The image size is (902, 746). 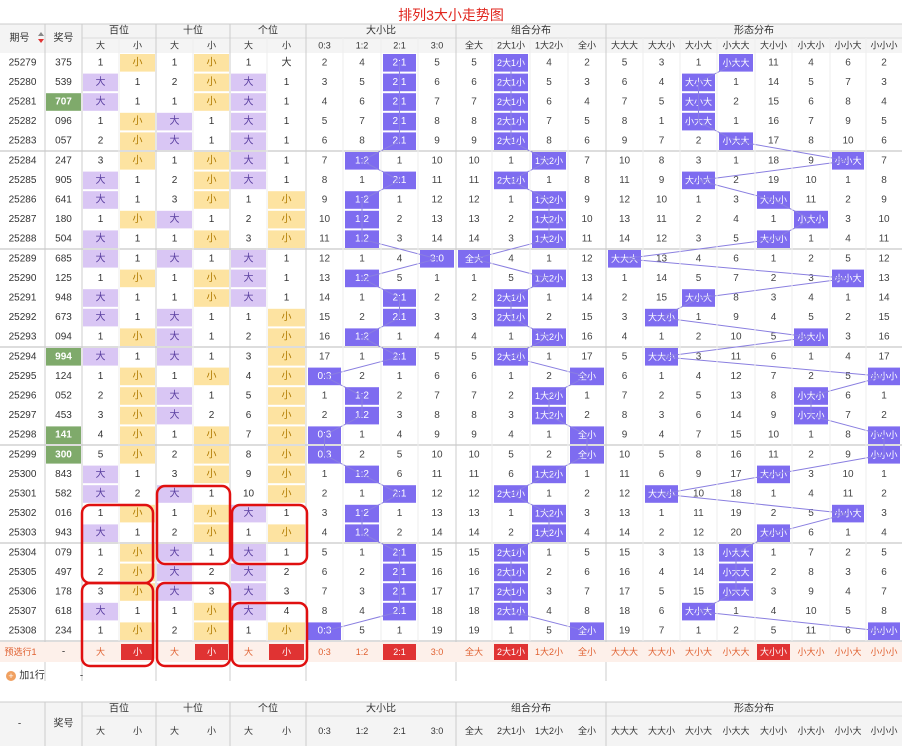 What do you see at coordinates (286, 46) in the screenshot?
I see `subheader: 小` at bounding box center [286, 46].